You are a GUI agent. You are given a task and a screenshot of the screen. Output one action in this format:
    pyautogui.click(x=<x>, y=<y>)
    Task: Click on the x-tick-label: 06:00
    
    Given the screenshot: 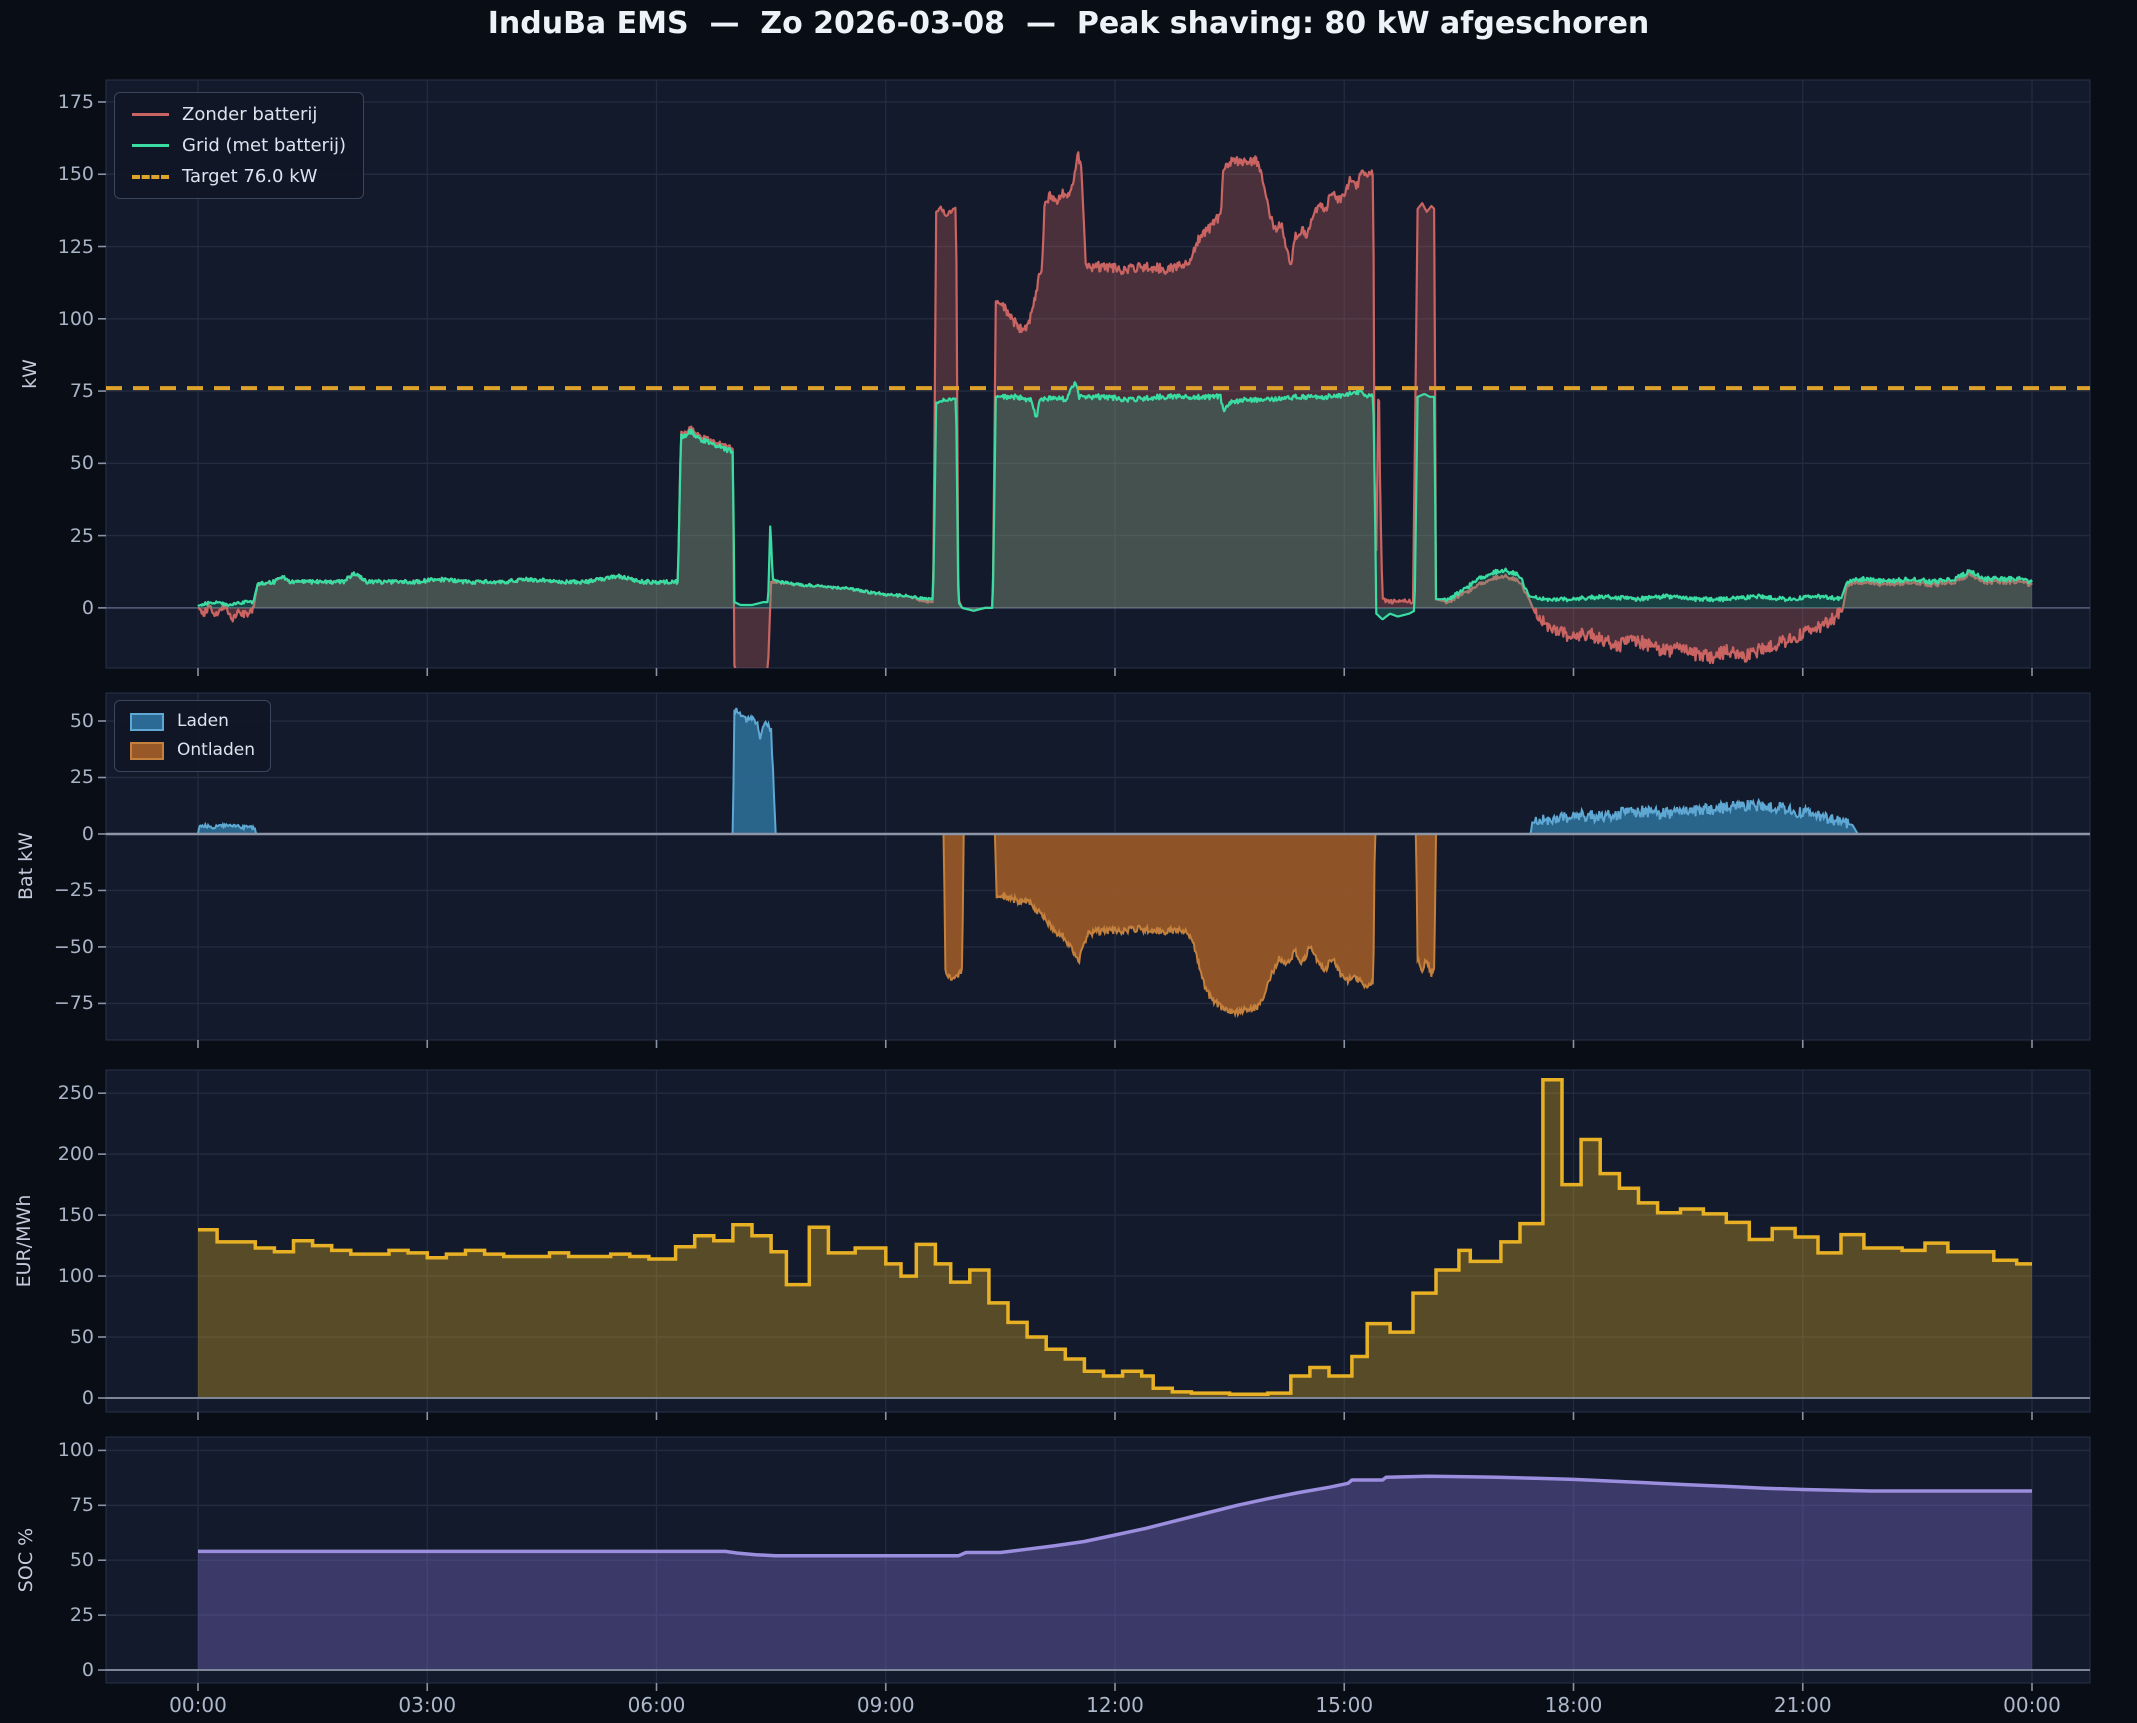 What is the action you would take?
    pyautogui.click(x=656, y=1705)
    